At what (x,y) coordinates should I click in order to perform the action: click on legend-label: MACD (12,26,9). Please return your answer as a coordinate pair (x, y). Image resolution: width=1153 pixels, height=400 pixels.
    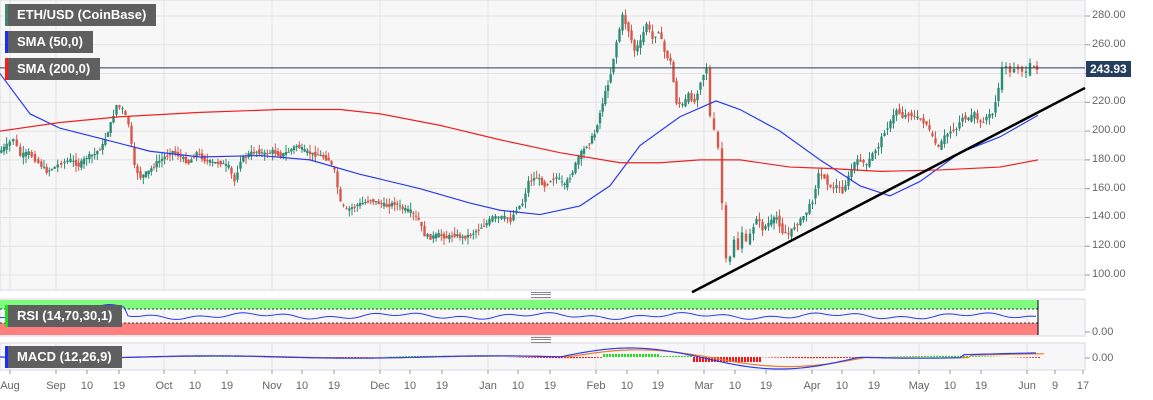
    Looking at the image, I should click on (64, 356).